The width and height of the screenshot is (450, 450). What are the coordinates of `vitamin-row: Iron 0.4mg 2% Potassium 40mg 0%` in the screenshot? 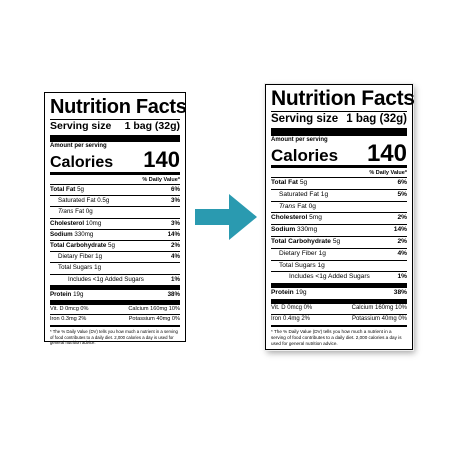 It's located at (339, 319).